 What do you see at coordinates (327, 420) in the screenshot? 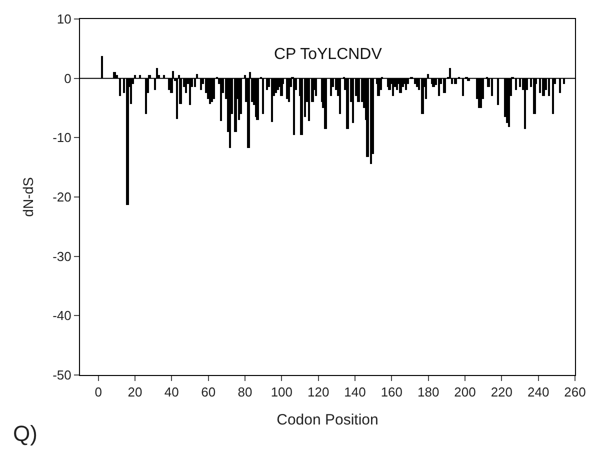
I see `x-axis-title: Codon Position` at bounding box center [327, 420].